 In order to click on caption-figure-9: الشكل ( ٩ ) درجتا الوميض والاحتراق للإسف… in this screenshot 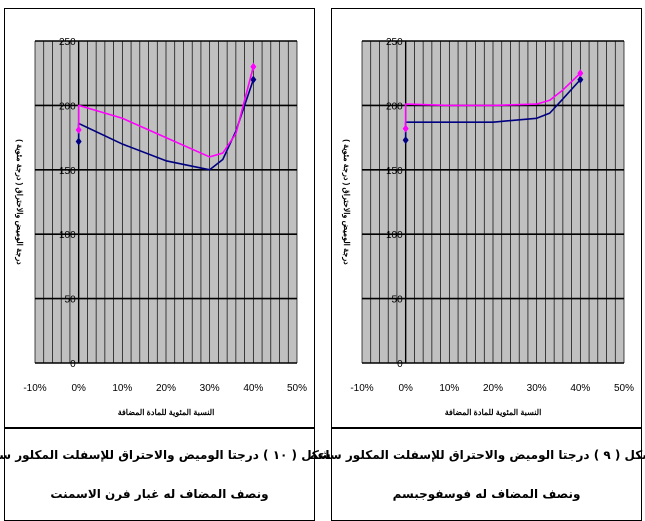, I will do `click(477, 474)`.